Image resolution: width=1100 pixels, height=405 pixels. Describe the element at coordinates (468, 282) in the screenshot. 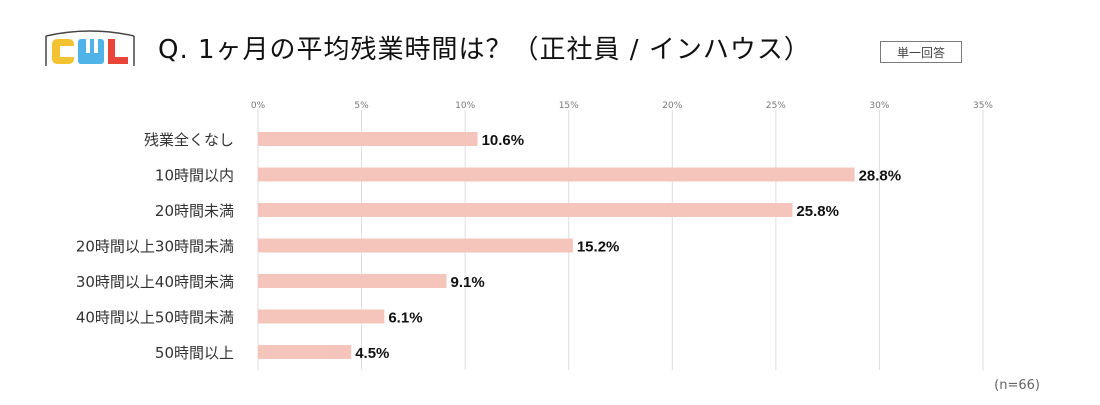

I see `value-label: 9.1%` at that location.